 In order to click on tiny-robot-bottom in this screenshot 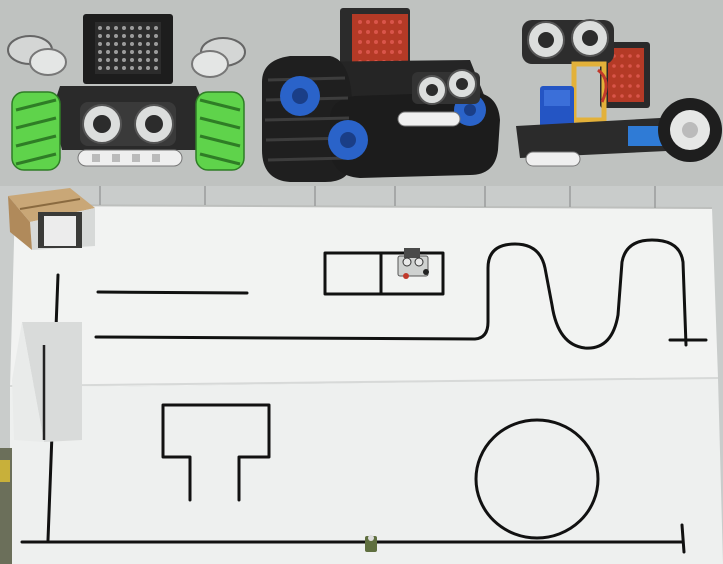, I will do `click(371, 543)`.